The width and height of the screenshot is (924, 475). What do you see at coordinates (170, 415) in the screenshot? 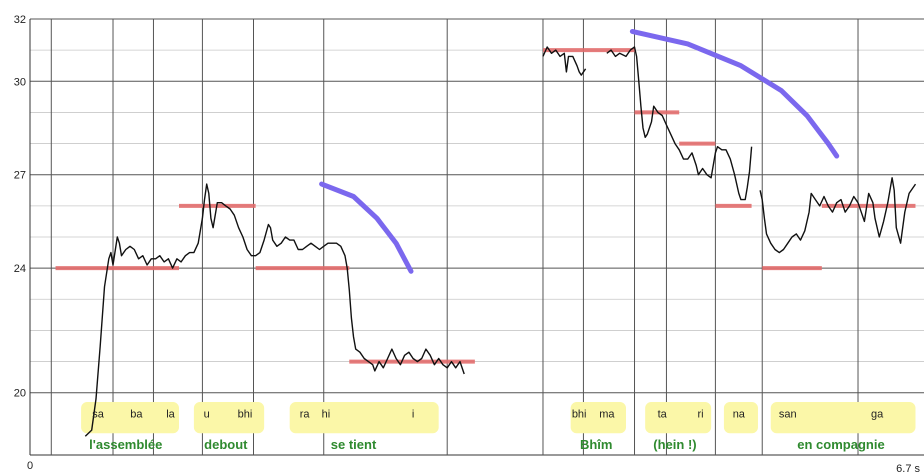
I see `syllable-label: la` at bounding box center [170, 415].